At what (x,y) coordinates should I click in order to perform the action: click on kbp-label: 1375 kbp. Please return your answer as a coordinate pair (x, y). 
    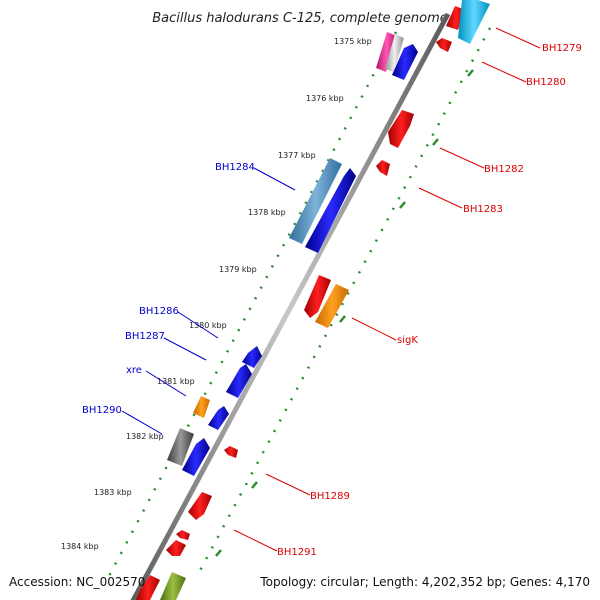
    Looking at the image, I should click on (353, 41).